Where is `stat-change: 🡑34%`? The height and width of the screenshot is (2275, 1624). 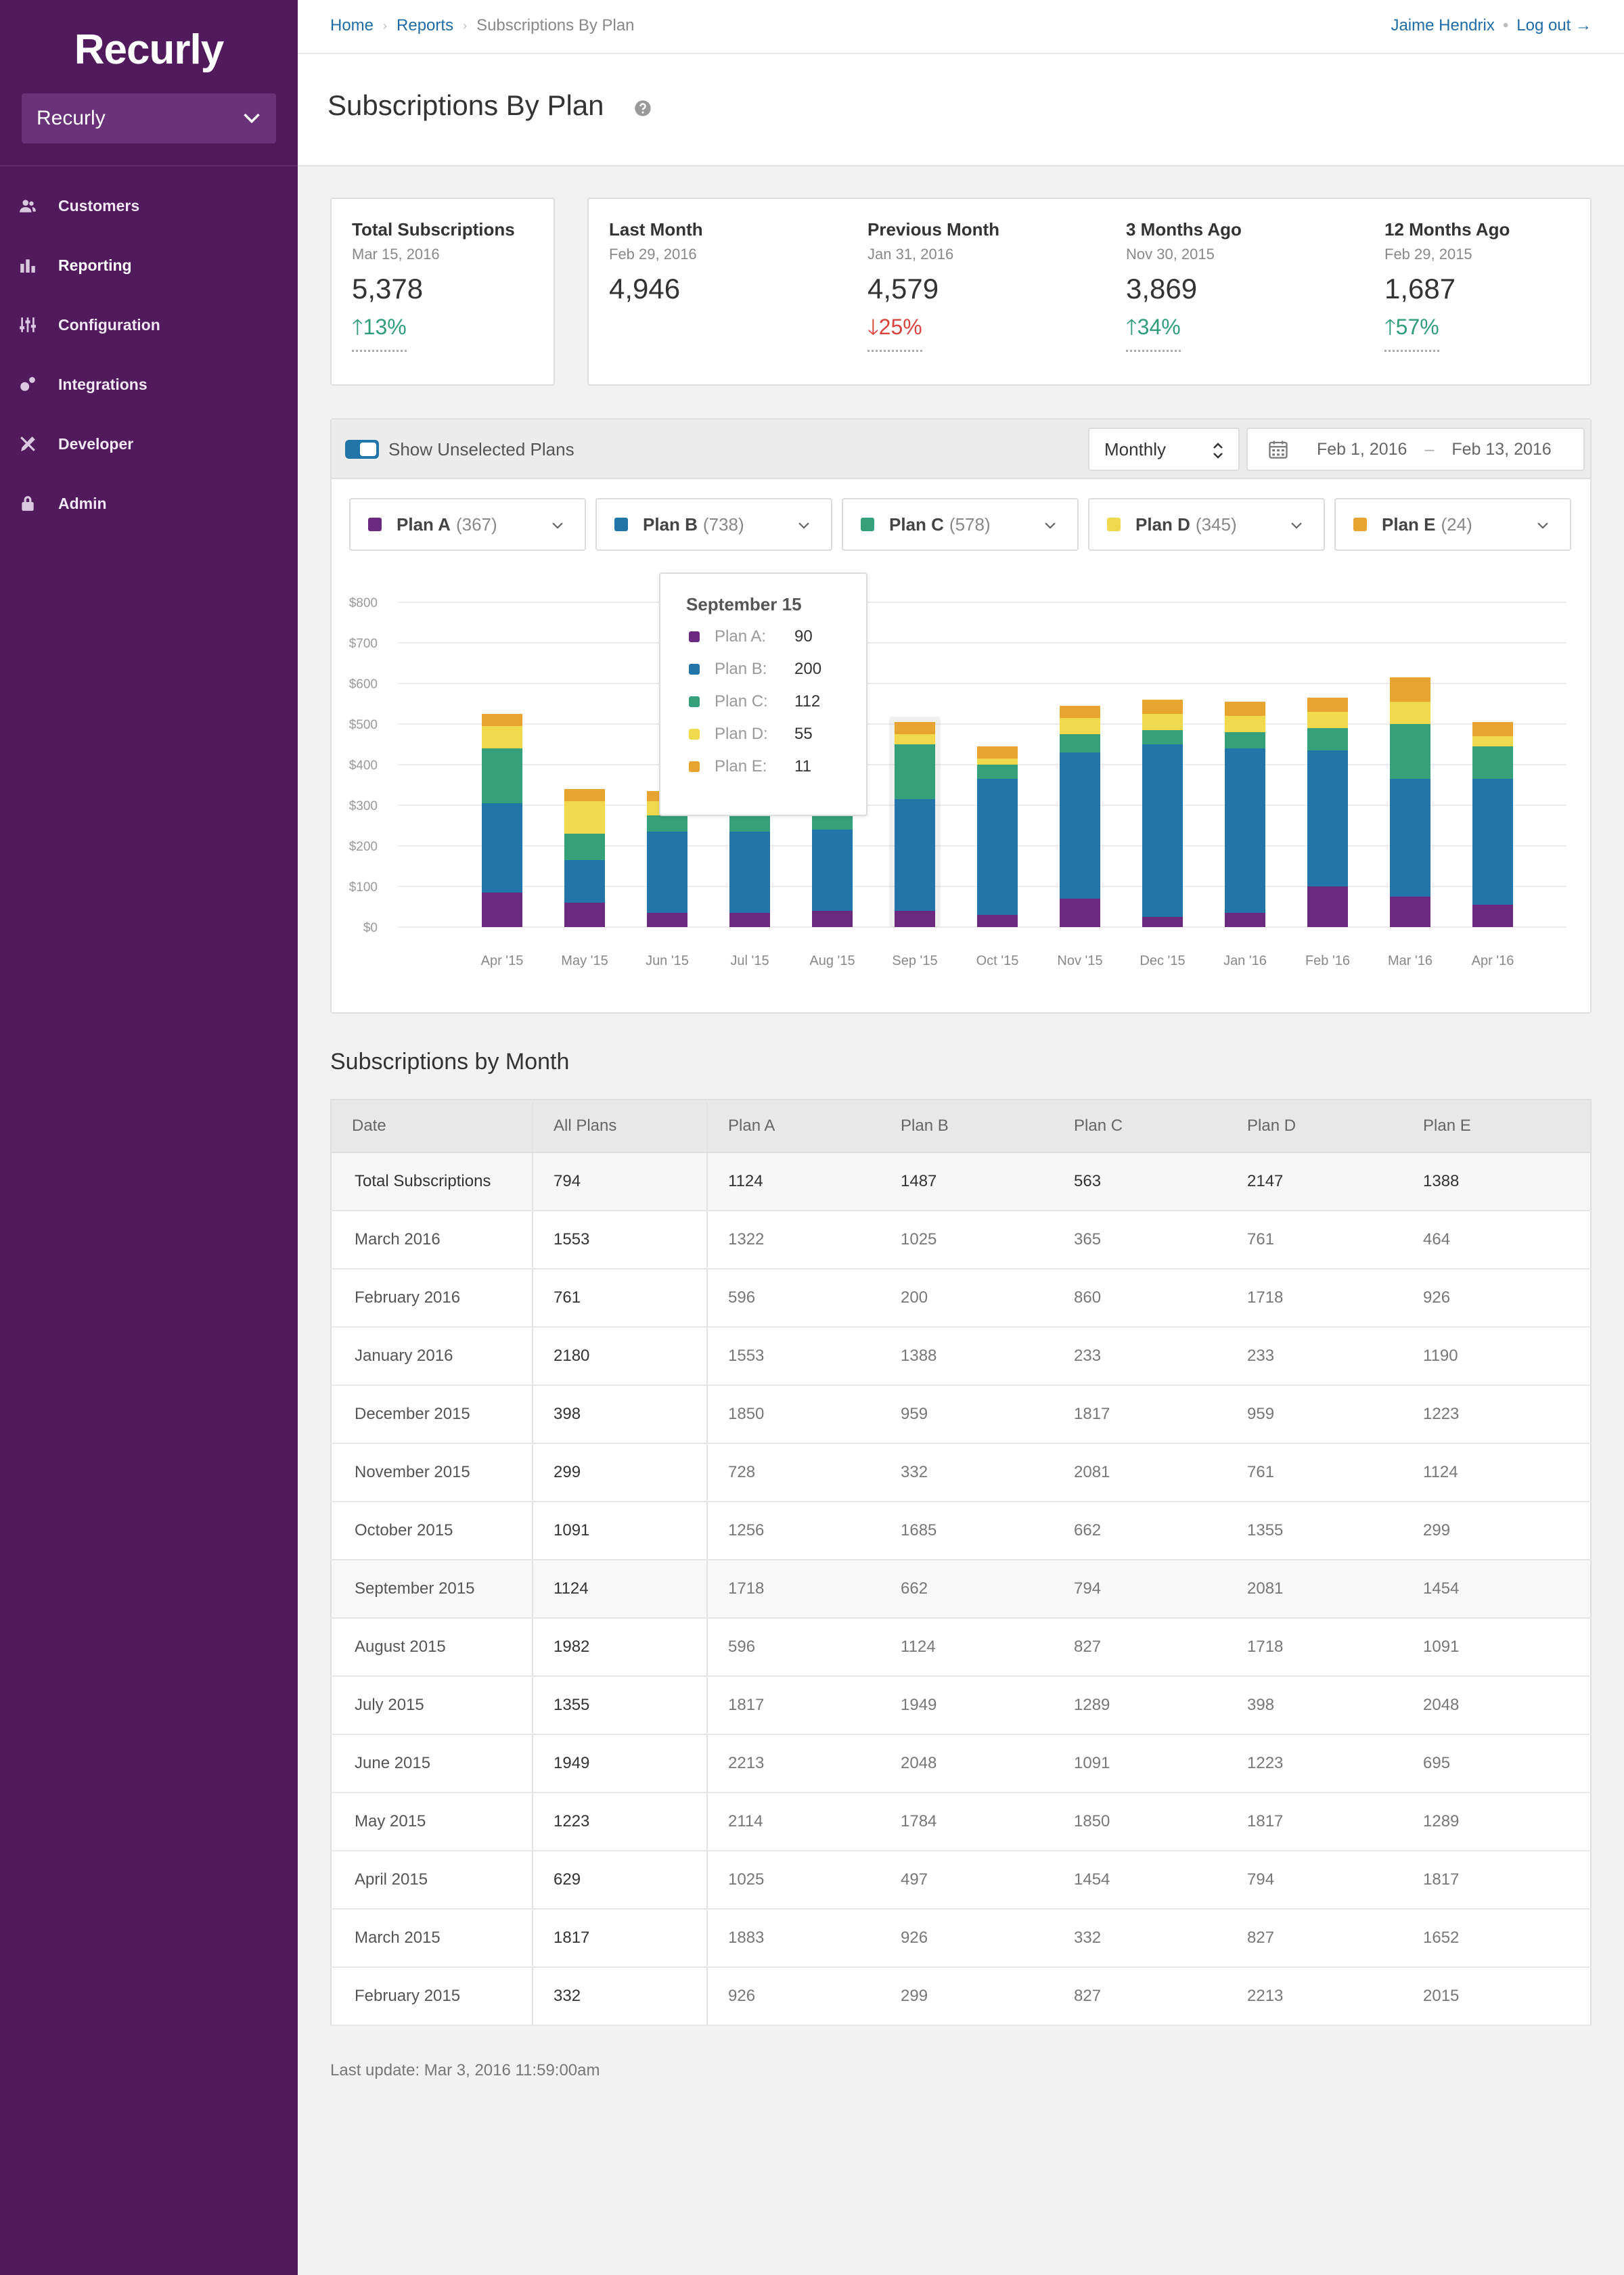 stat-change: 🡑34% is located at coordinates (1153, 332).